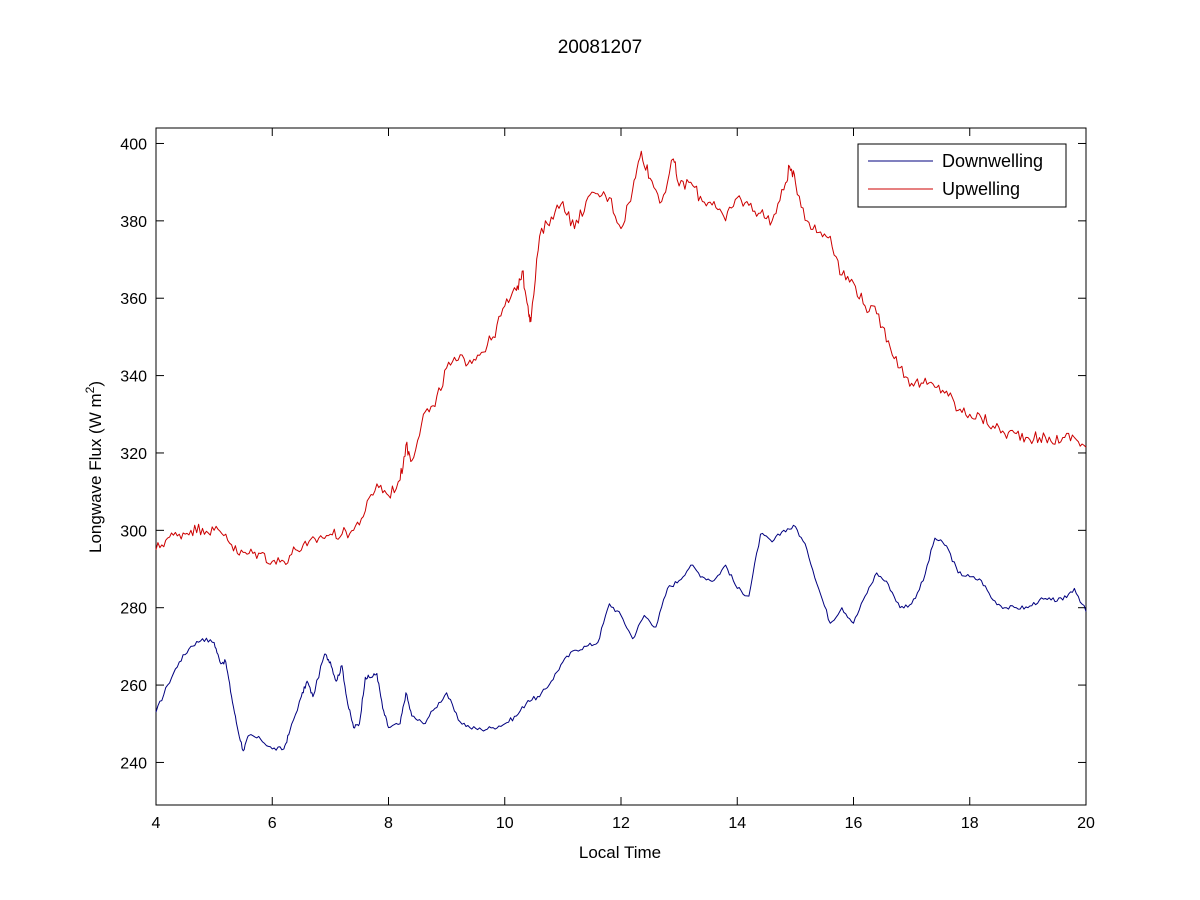 Image resolution: width=1200 pixels, height=900 pixels. I want to click on legend-label-downwelling: Downwelling, so click(992, 161).